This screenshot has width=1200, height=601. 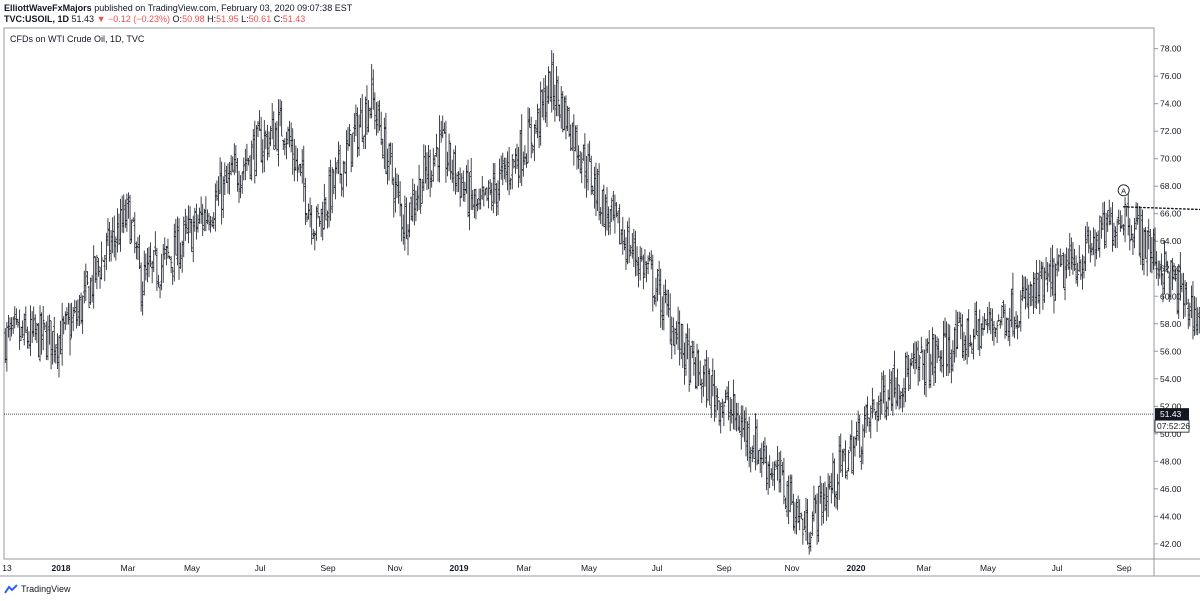 What do you see at coordinates (37, 19) in the screenshot?
I see `symbol-label: TVC:USOIL, 1D` at bounding box center [37, 19].